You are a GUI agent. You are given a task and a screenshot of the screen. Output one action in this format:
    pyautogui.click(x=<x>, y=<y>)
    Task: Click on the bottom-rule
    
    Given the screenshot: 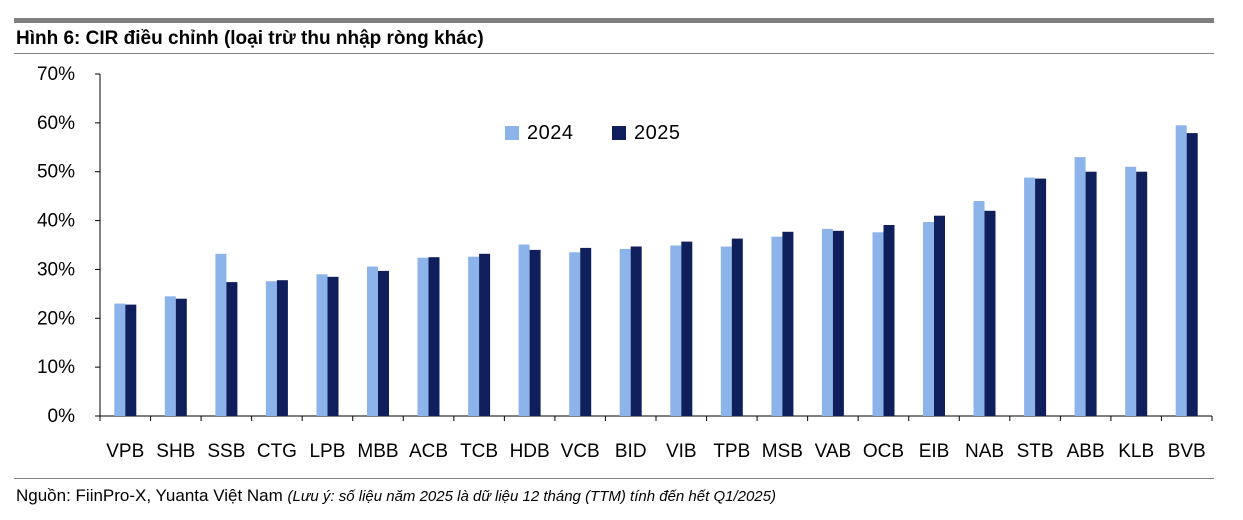 What is the action you would take?
    pyautogui.click(x=614, y=478)
    